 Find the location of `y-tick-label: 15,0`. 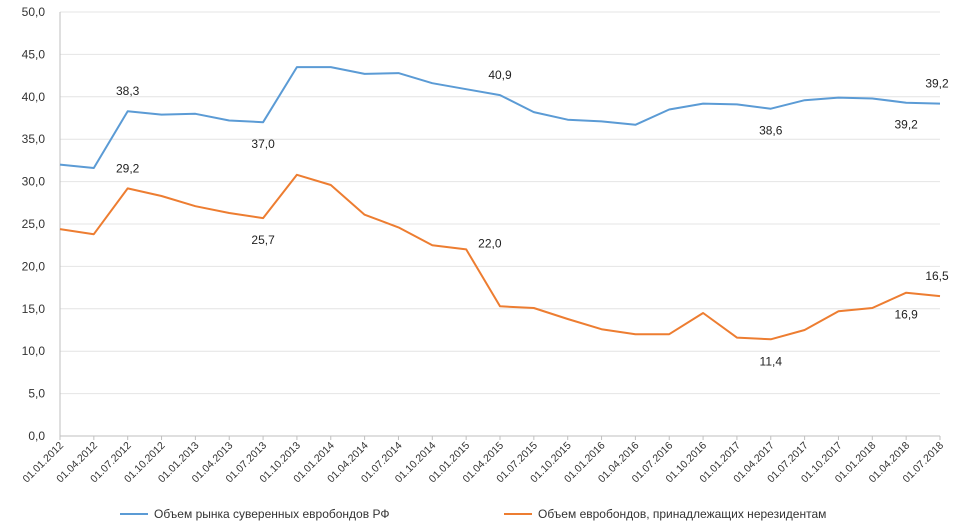

y-tick-label: 15,0 is located at coordinates (34, 309).